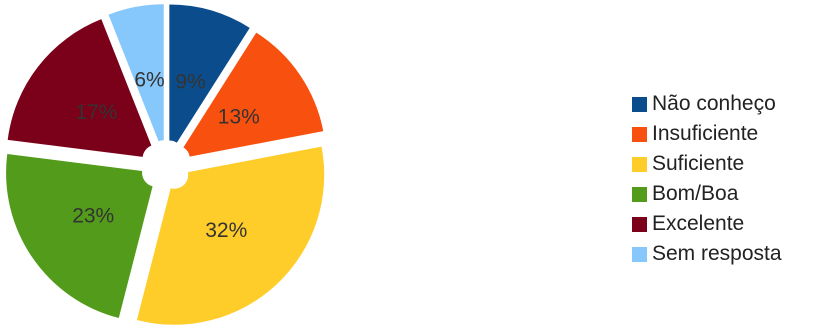 The width and height of the screenshot is (821, 325). Describe the element at coordinates (79, 88) in the screenshot. I see `pie-slice-excelente` at that location.